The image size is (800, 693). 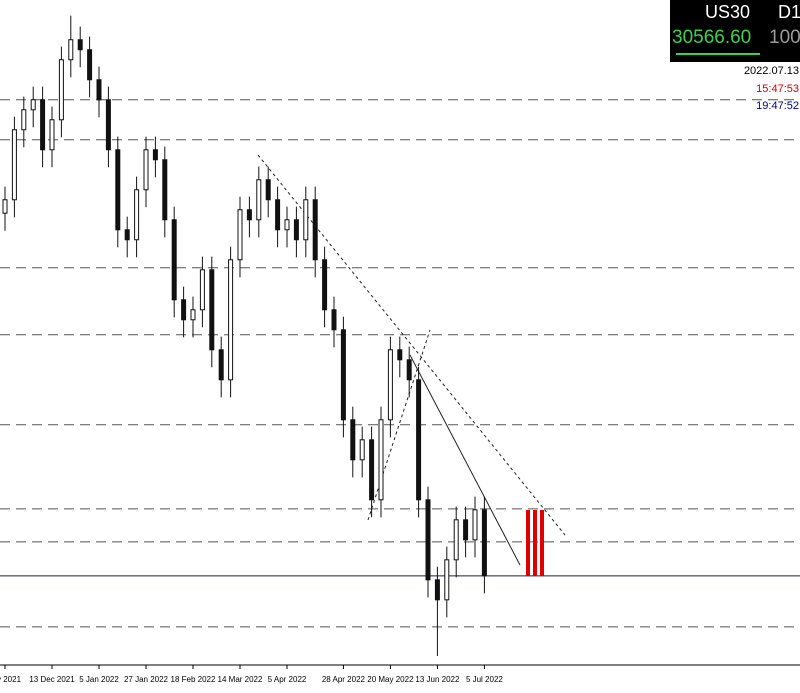 What do you see at coordinates (727, 12) in the screenshot?
I see `symbol: US30` at bounding box center [727, 12].